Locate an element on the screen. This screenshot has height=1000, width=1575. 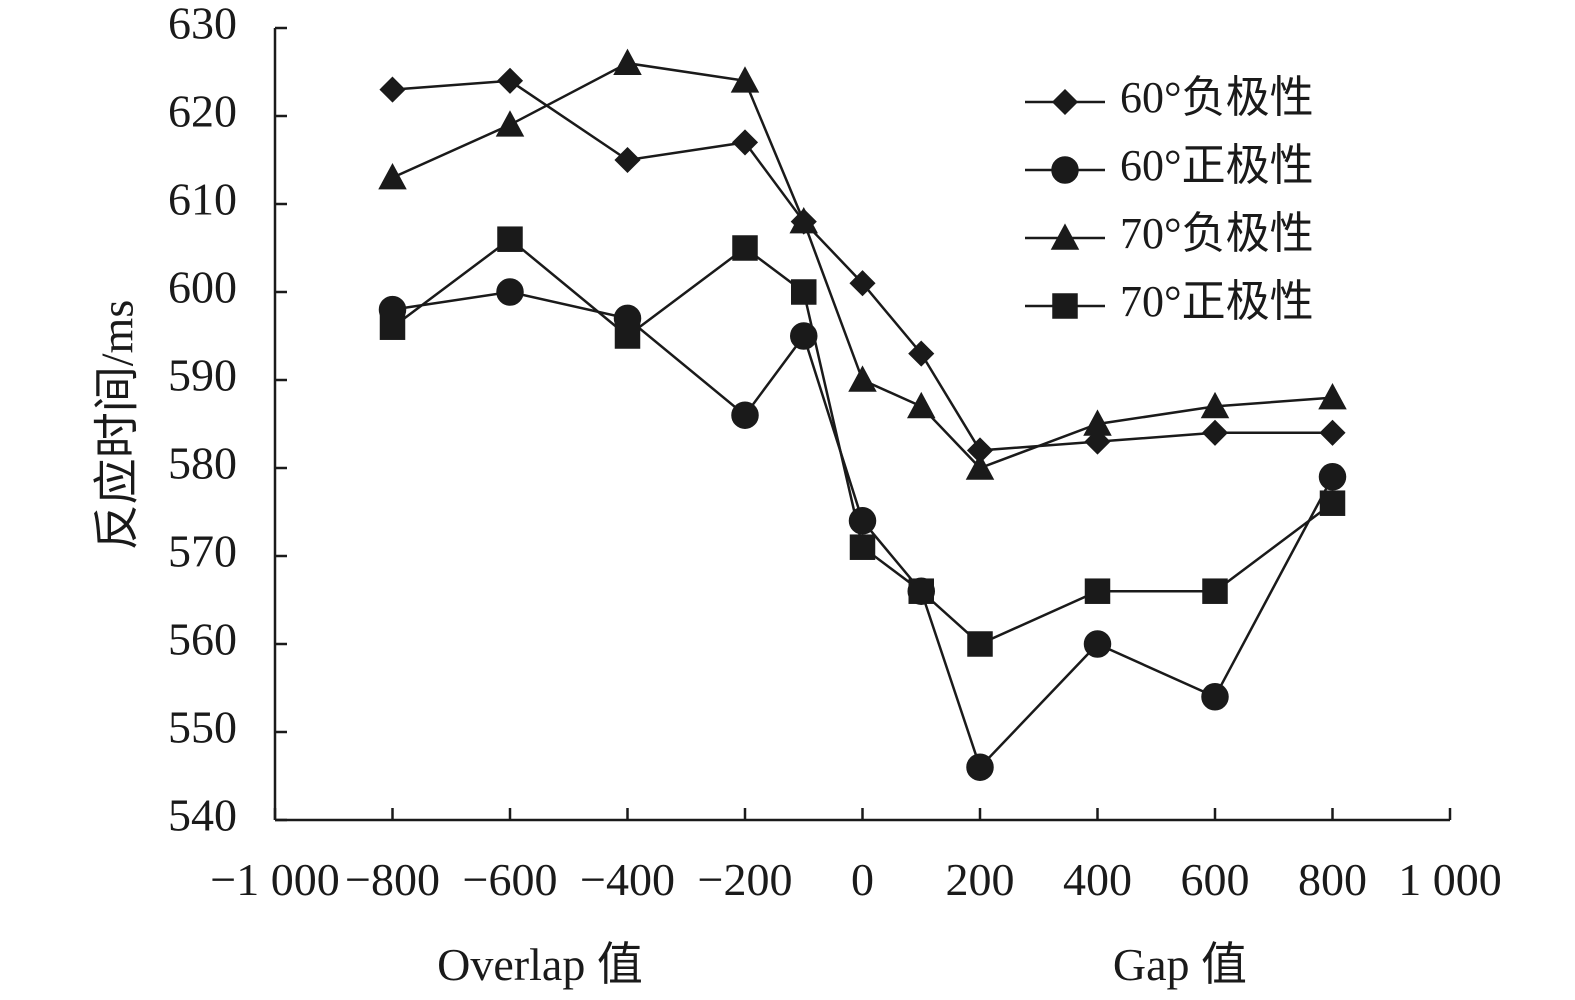
y-tick-label: 600 is located at coordinates (202, 287).